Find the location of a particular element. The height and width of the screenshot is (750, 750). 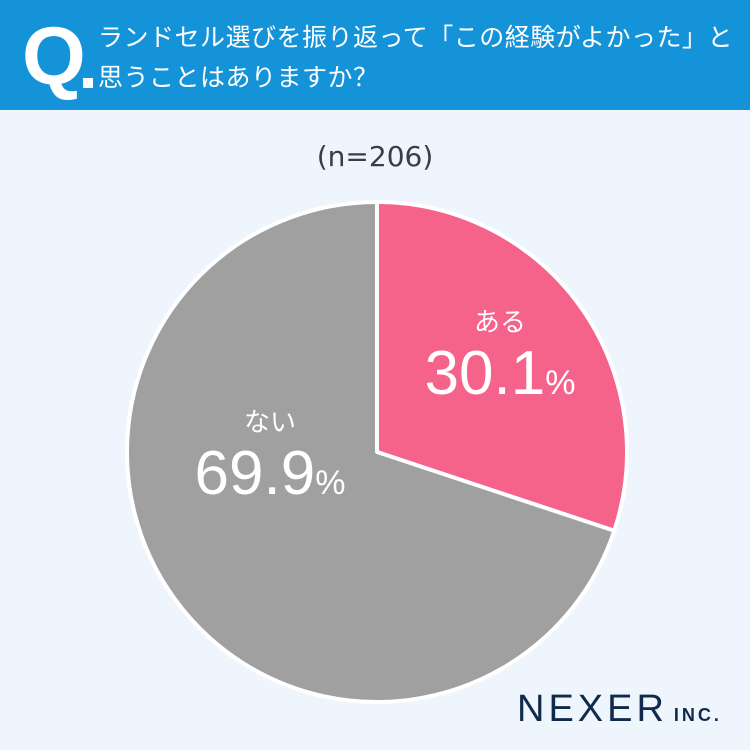

question-header: Q ランドセル選びを振り返って「この経験がよかった」と思うことはありますか？ is located at coordinates (375, 55).